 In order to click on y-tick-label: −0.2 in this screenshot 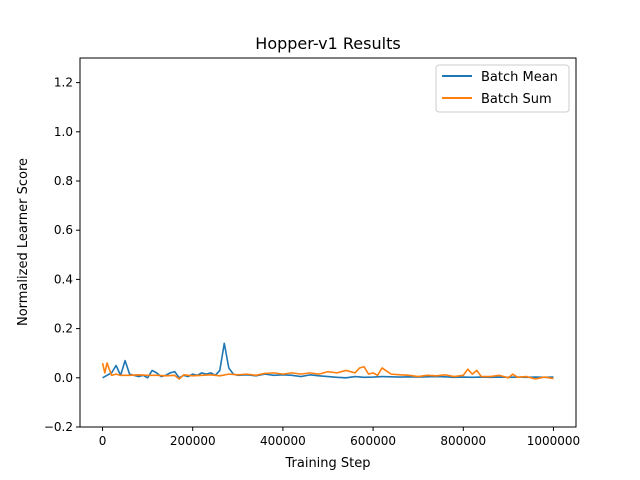, I will do `click(58, 427)`.